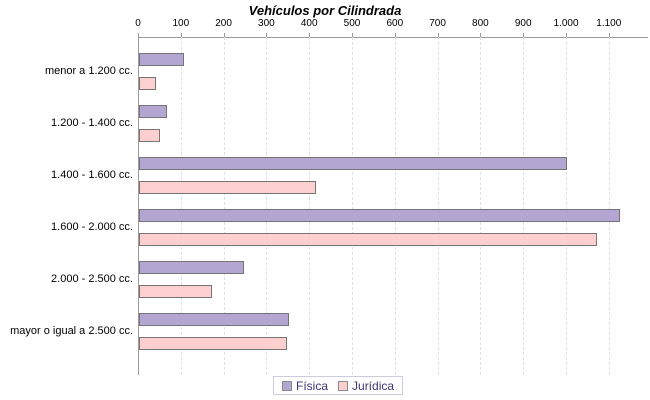  I want to click on category-label: 1.600 - 2.000 cc., so click(92, 227).